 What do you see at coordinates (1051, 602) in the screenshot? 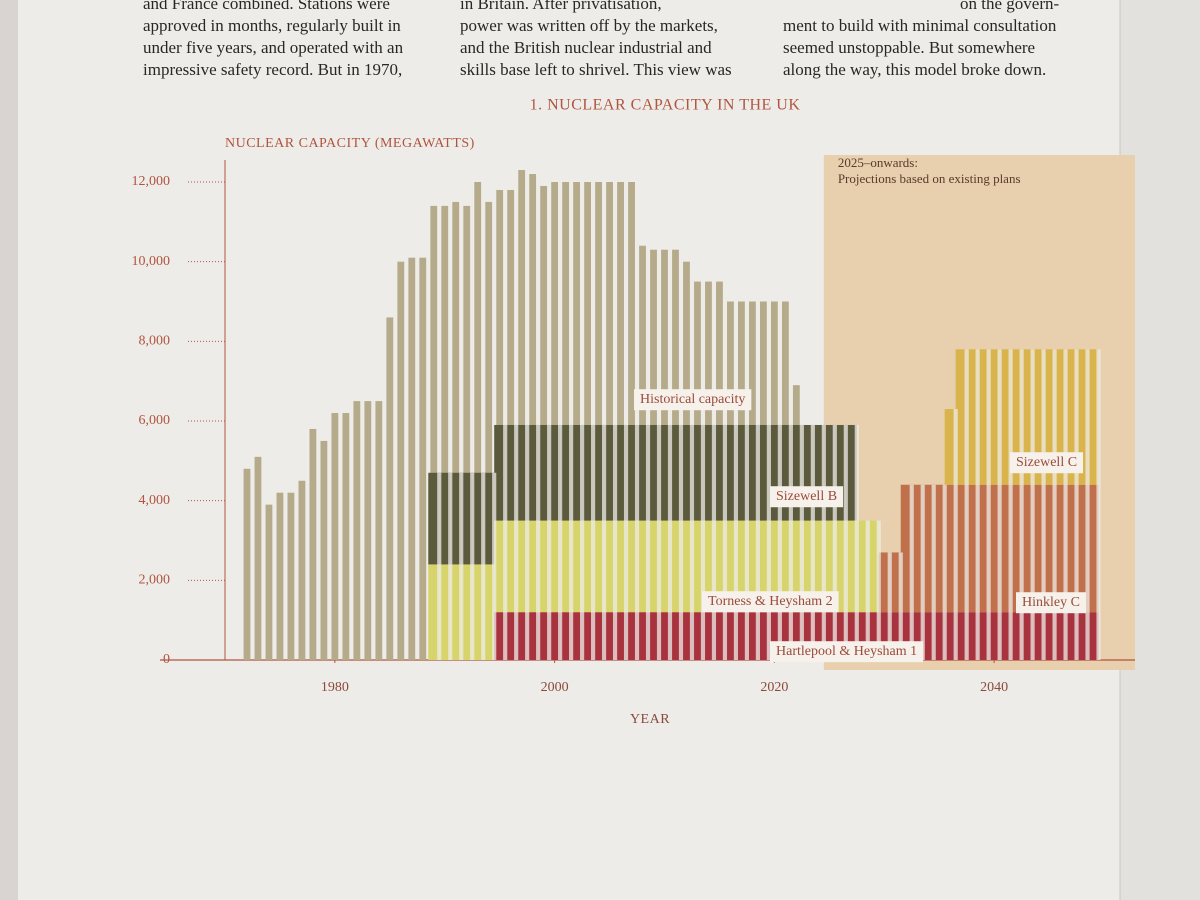
I see `series-label: Hinkley C` at bounding box center [1051, 602].